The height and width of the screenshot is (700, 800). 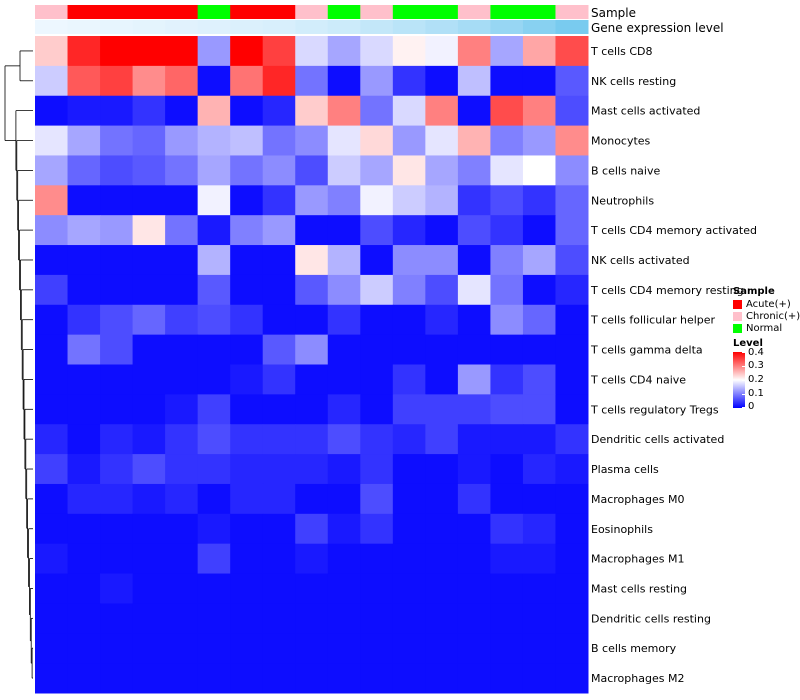 I want to click on row-label: NK cells resting, so click(x=633, y=81).